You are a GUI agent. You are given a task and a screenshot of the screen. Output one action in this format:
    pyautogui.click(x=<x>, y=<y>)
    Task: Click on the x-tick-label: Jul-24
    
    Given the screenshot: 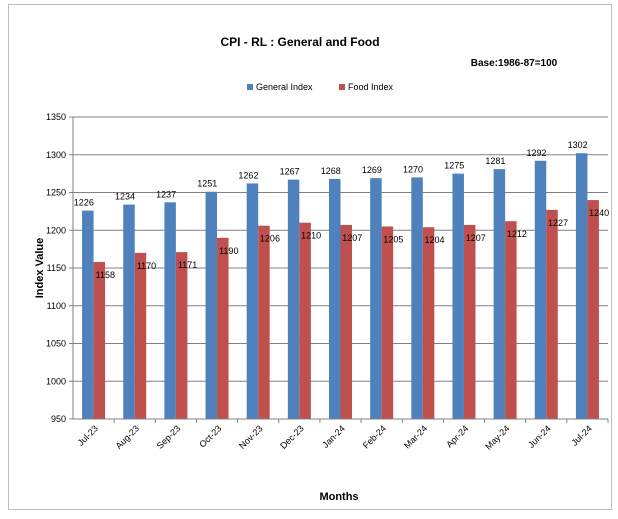 What is the action you would take?
    pyautogui.click(x=581, y=435)
    